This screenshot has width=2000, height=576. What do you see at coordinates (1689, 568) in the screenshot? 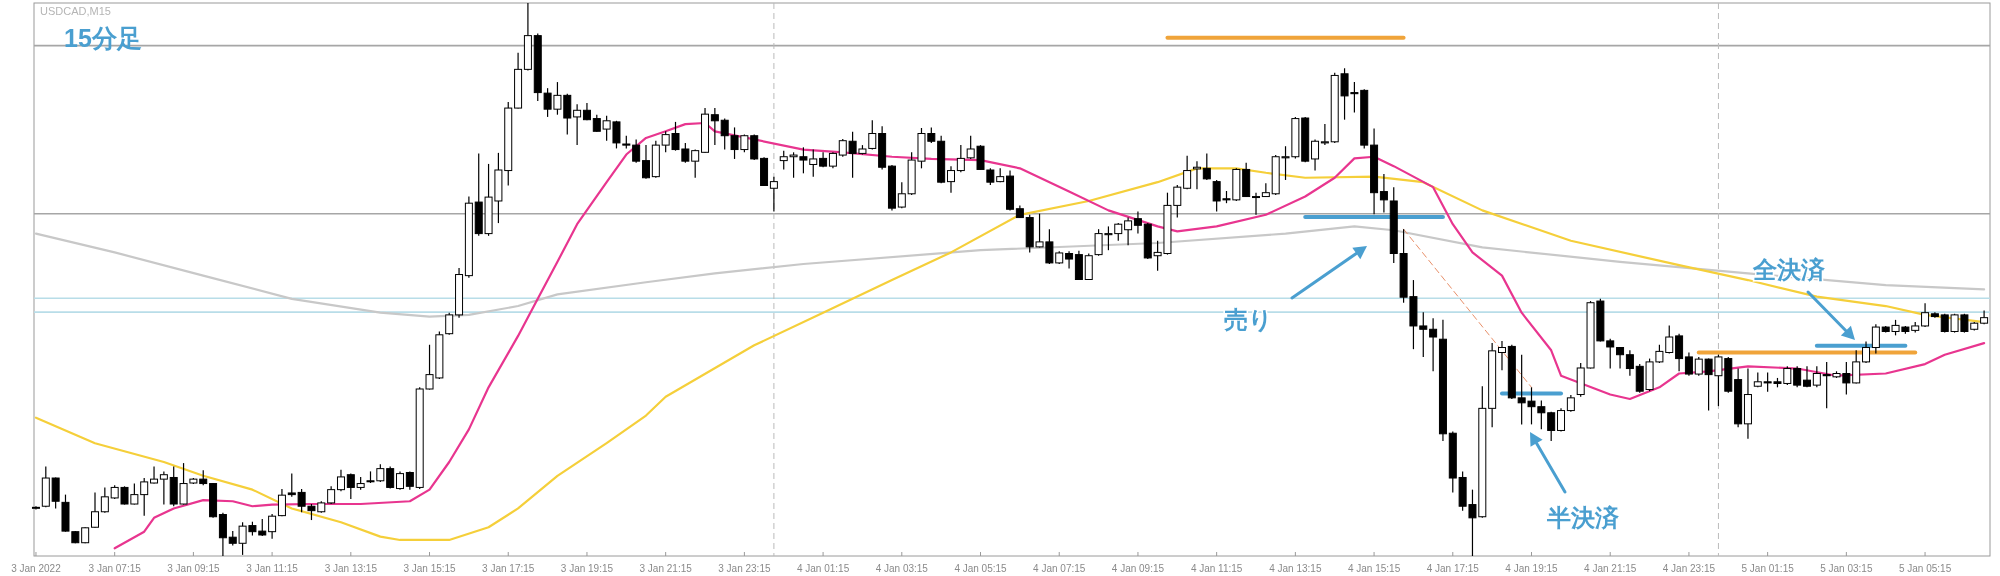
I see `x-tick-label: 4 Jan 23:15` at bounding box center [1689, 568].